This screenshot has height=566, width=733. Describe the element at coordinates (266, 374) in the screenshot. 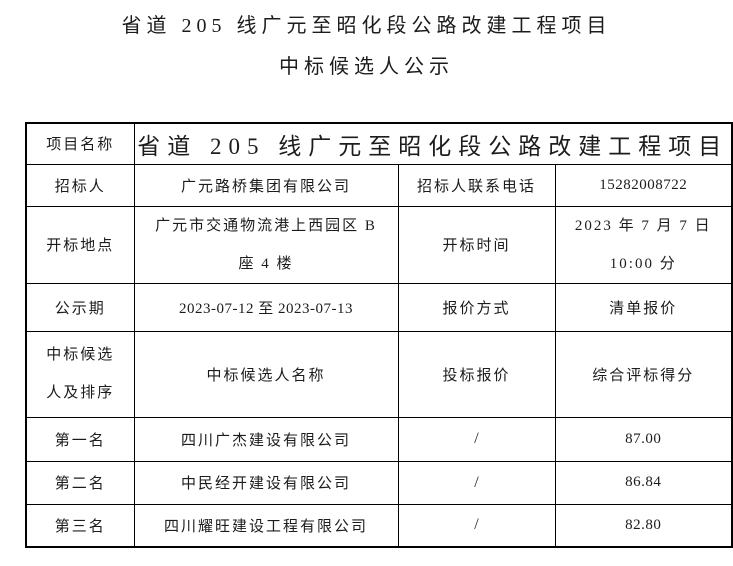

I see `candidates-name-header: 中标候选人名称` at that location.